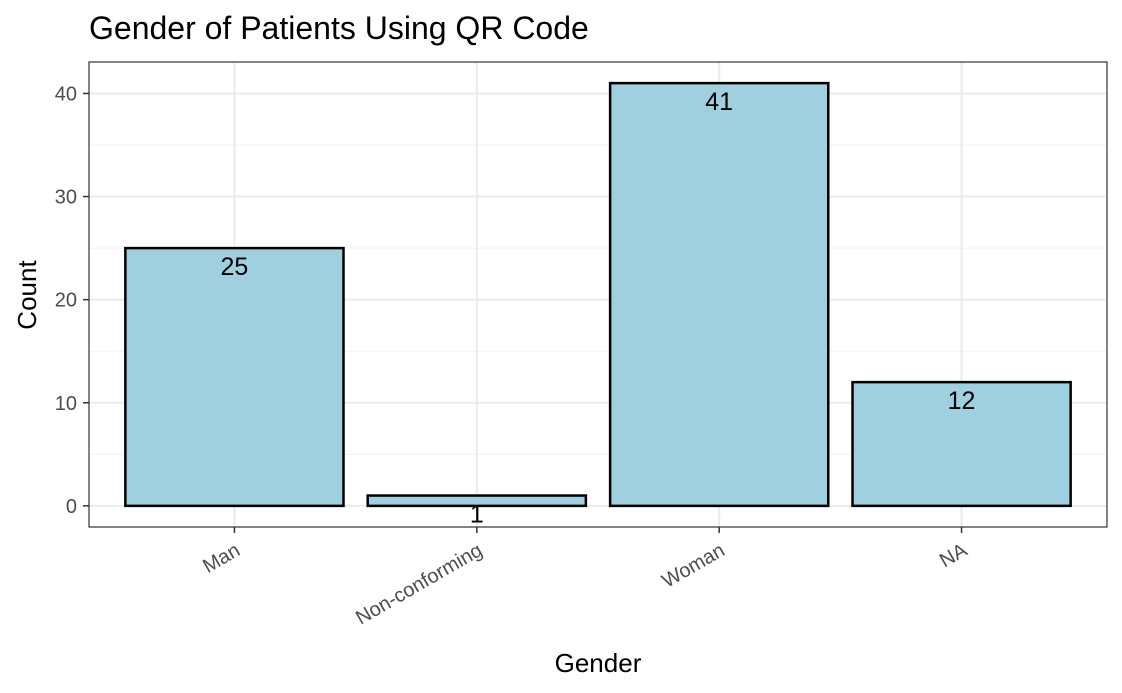 The width and height of the screenshot is (1122, 693). Describe the element at coordinates (954, 555) in the screenshot. I see `x-tick-label: NA` at that location.